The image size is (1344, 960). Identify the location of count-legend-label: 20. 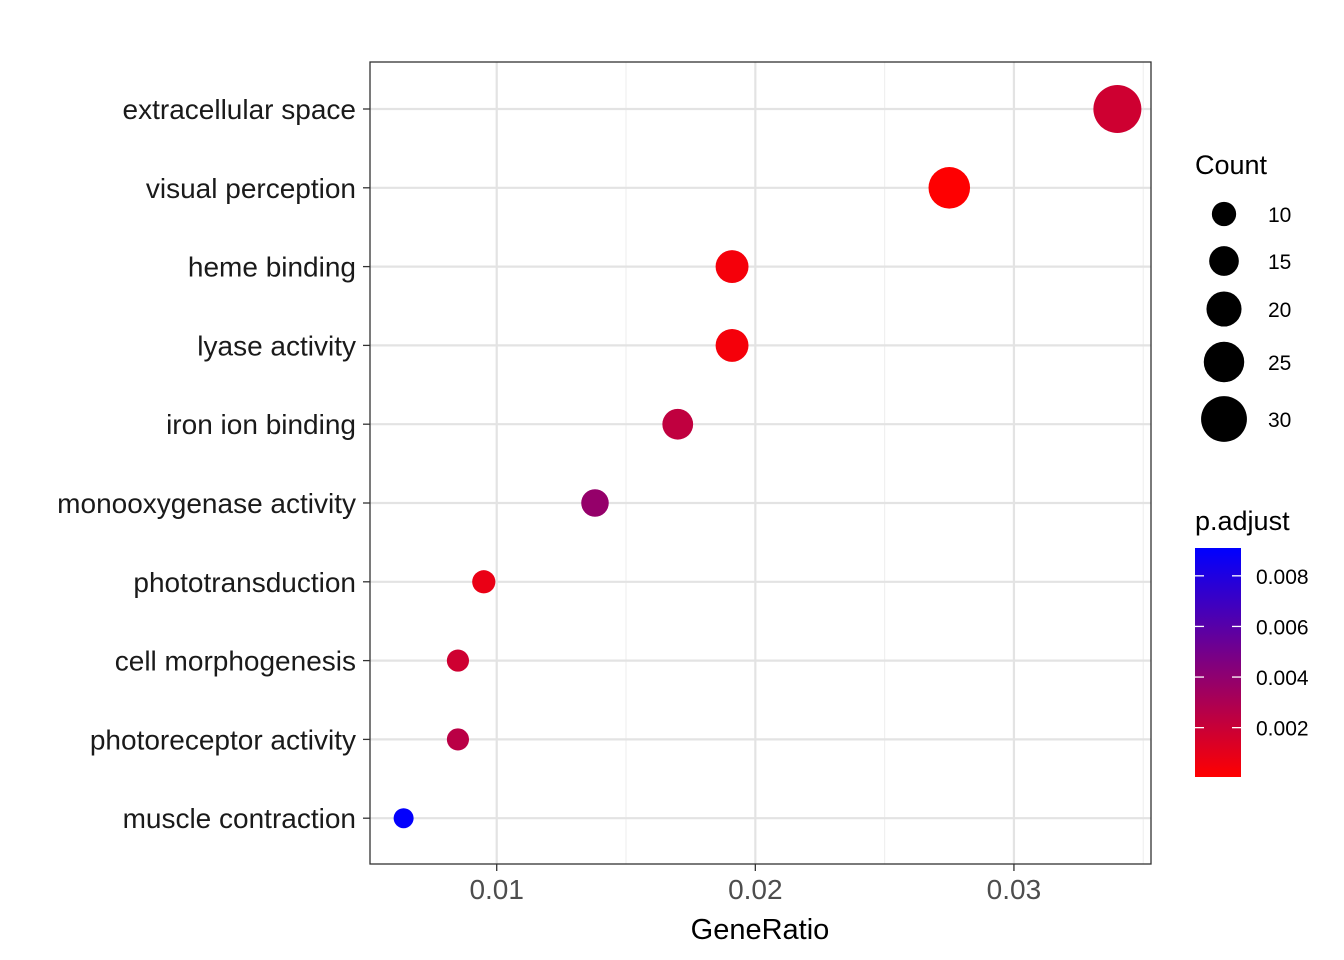
(1279, 310).